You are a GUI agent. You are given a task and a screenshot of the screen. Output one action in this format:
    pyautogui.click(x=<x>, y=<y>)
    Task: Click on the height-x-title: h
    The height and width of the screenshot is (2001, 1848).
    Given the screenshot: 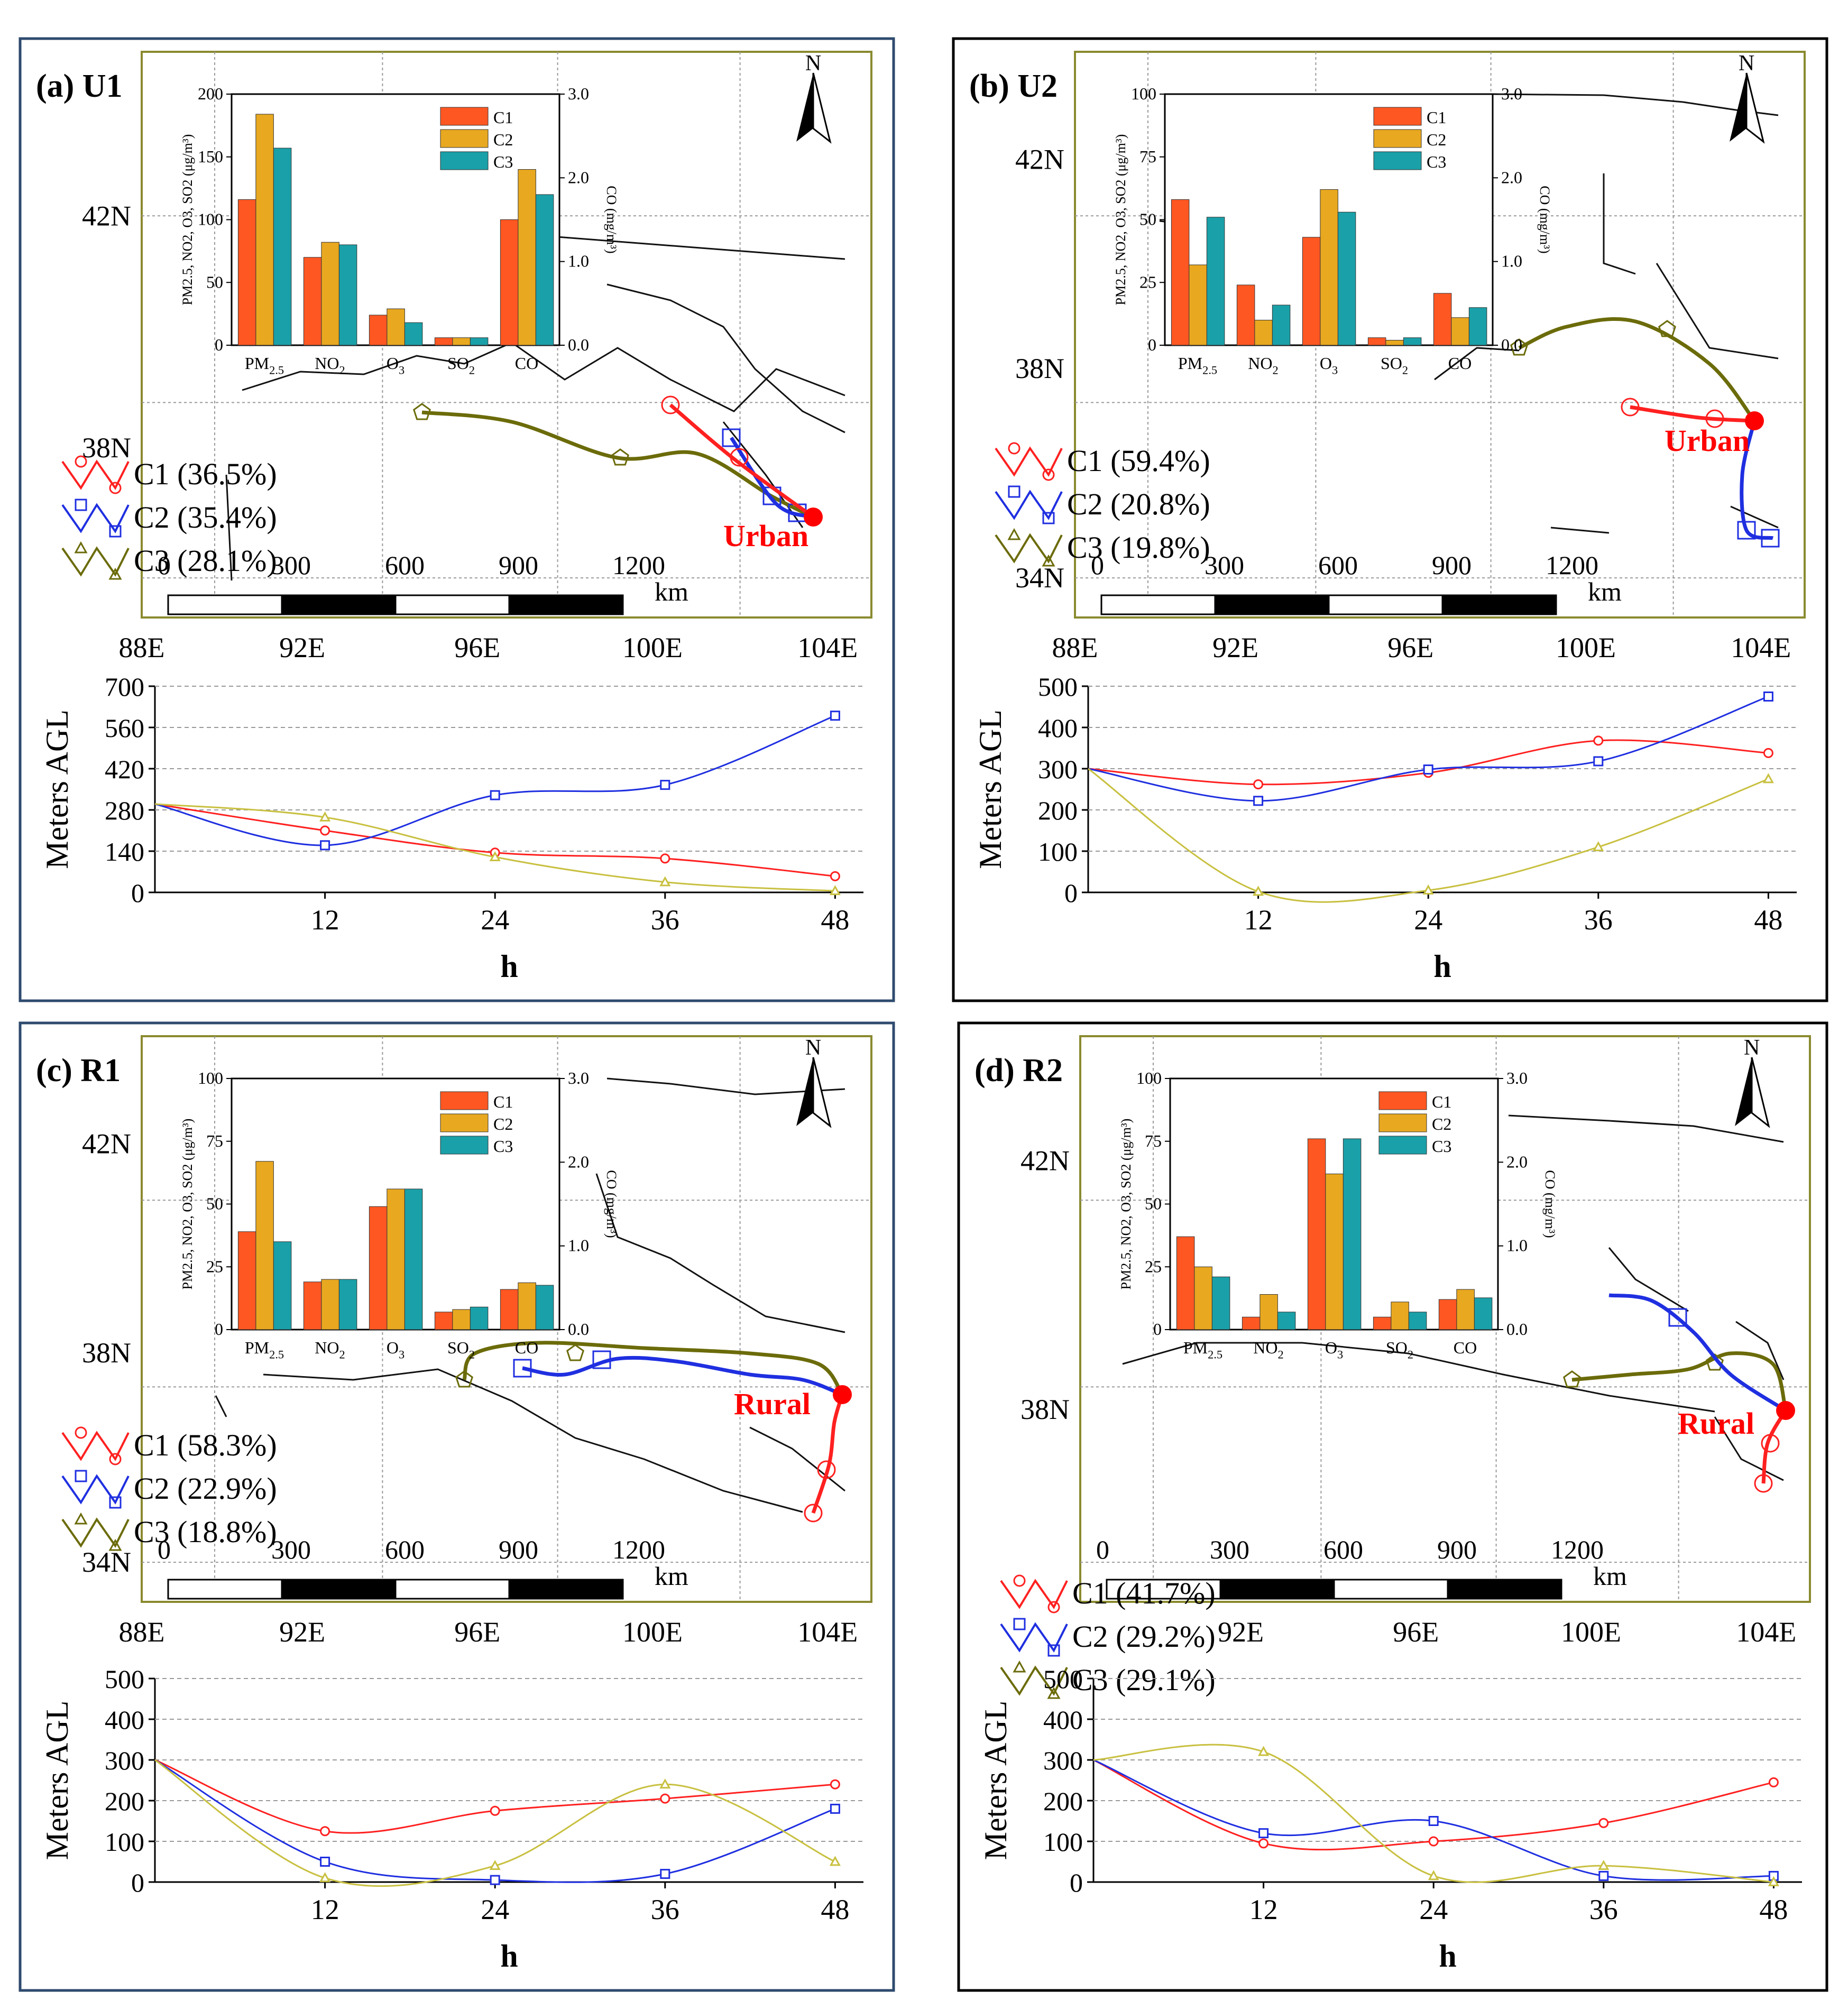 What is the action you would take?
    pyautogui.click(x=509, y=967)
    